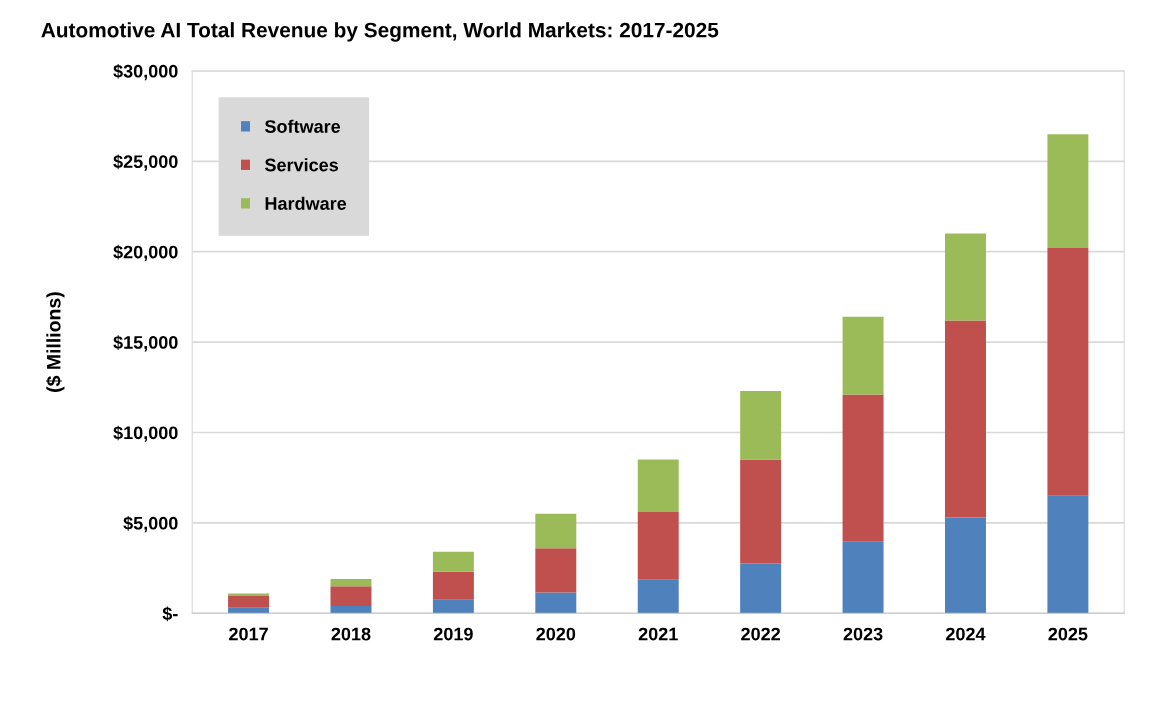 The width and height of the screenshot is (1165, 709). I want to click on x-tick-label: 2019, so click(453, 634).